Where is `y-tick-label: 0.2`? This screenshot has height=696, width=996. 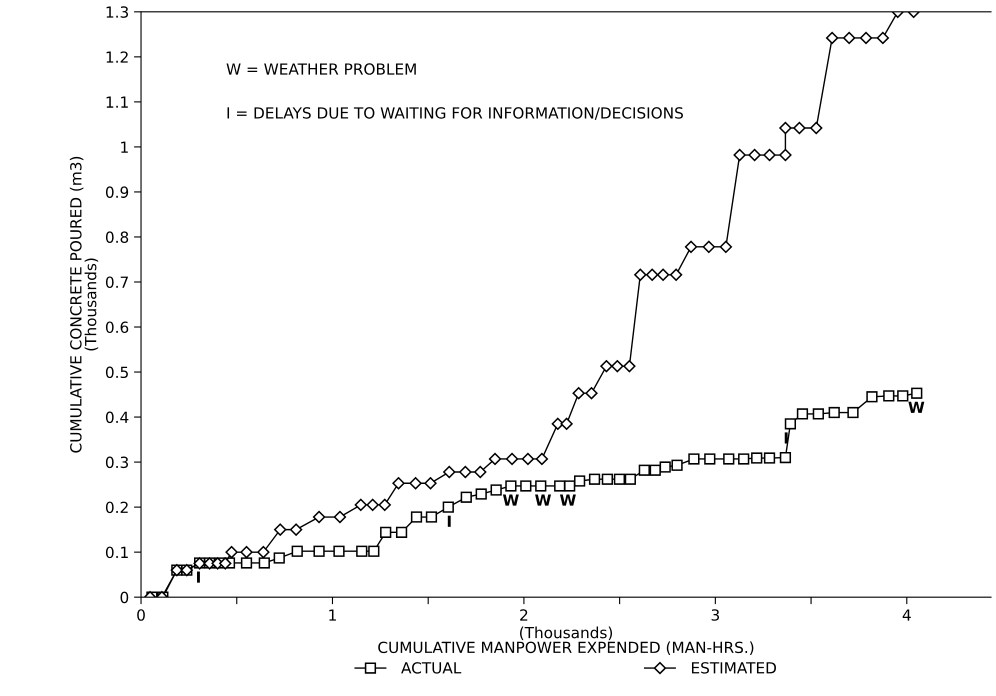 y-tick-label: 0.2 is located at coordinates (117, 508).